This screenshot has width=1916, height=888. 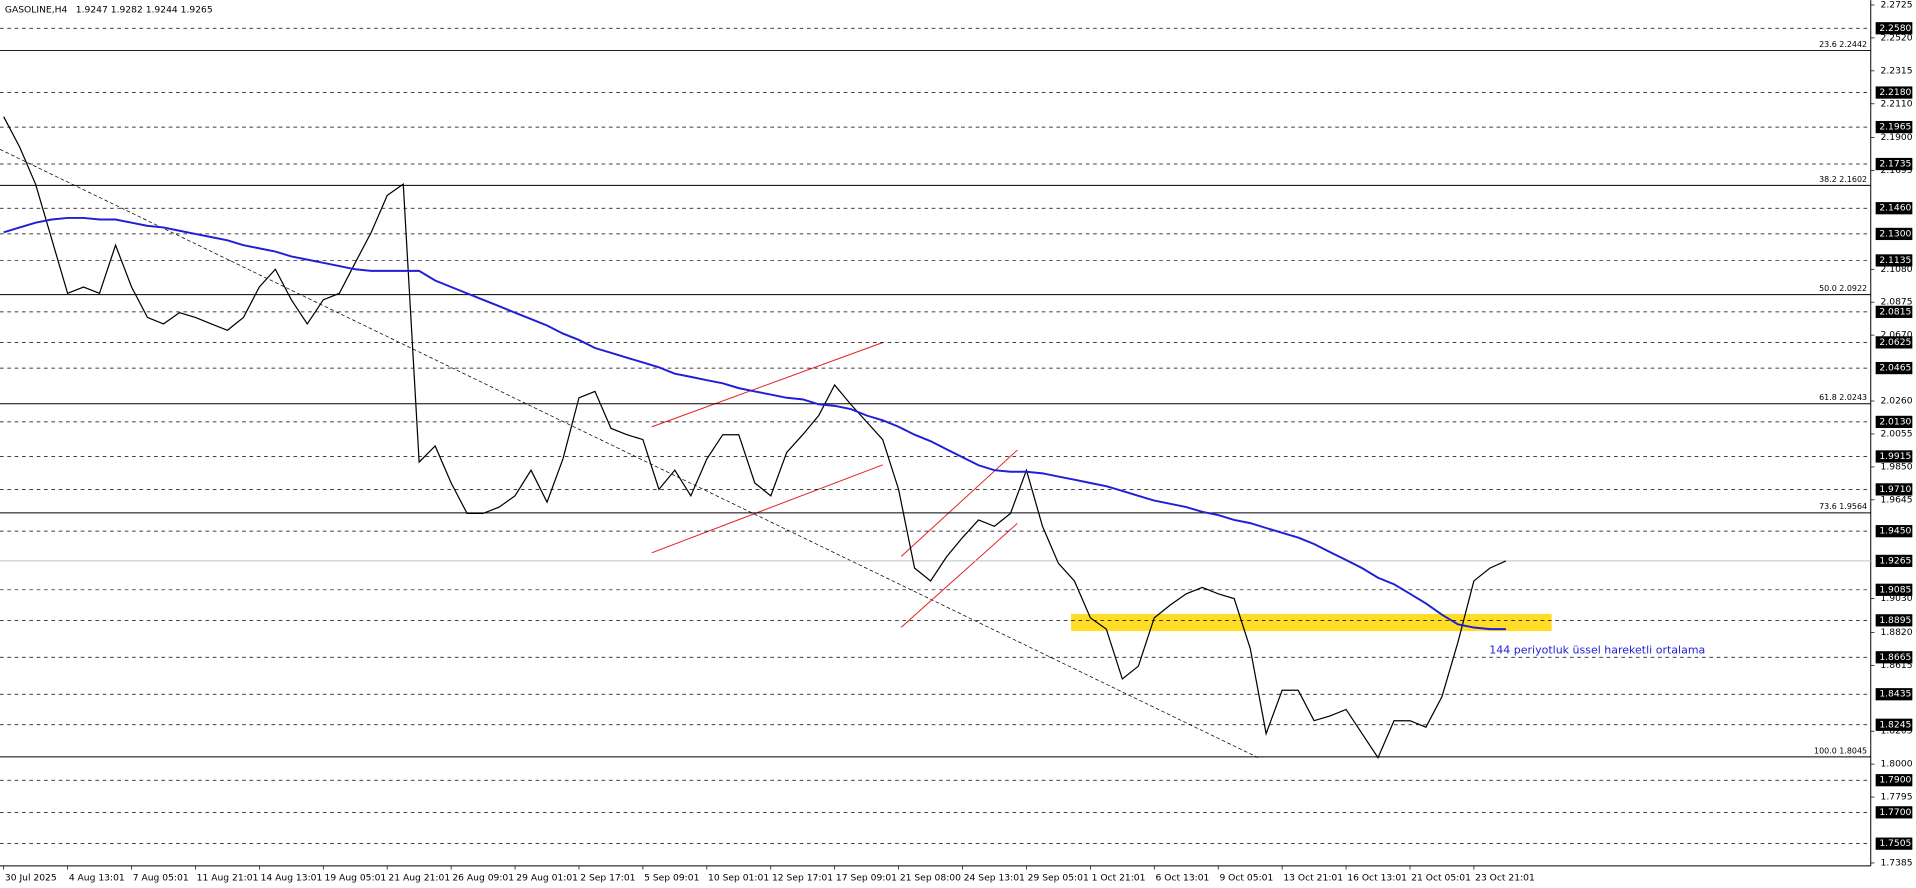 I want to click on y-tick-label: 2.2725, so click(x=1897, y=5).